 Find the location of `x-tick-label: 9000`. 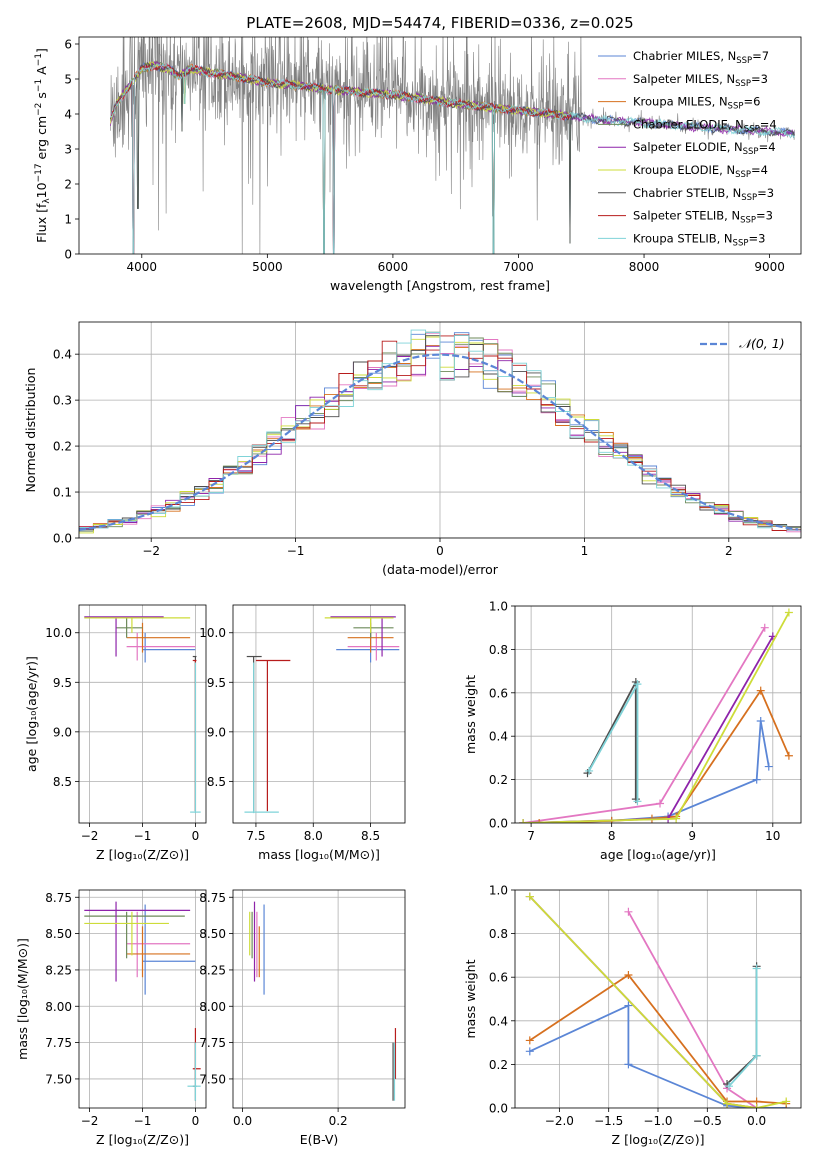

x-tick-label: 9000 is located at coordinates (769, 267).